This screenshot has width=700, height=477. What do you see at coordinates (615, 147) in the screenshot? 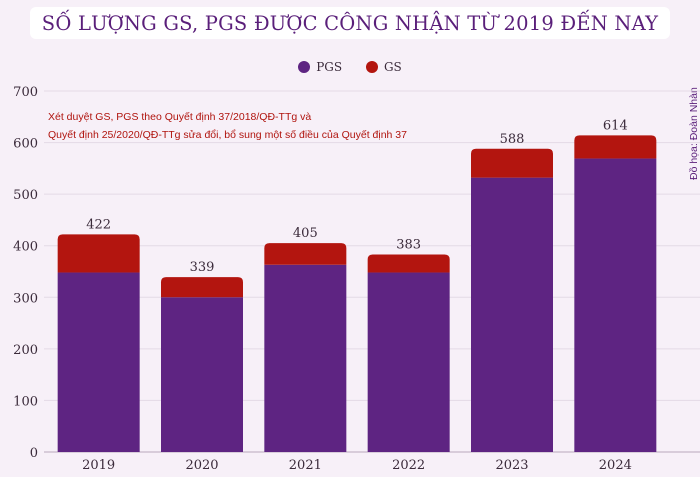
I see `bar-gs-2024` at bounding box center [615, 147].